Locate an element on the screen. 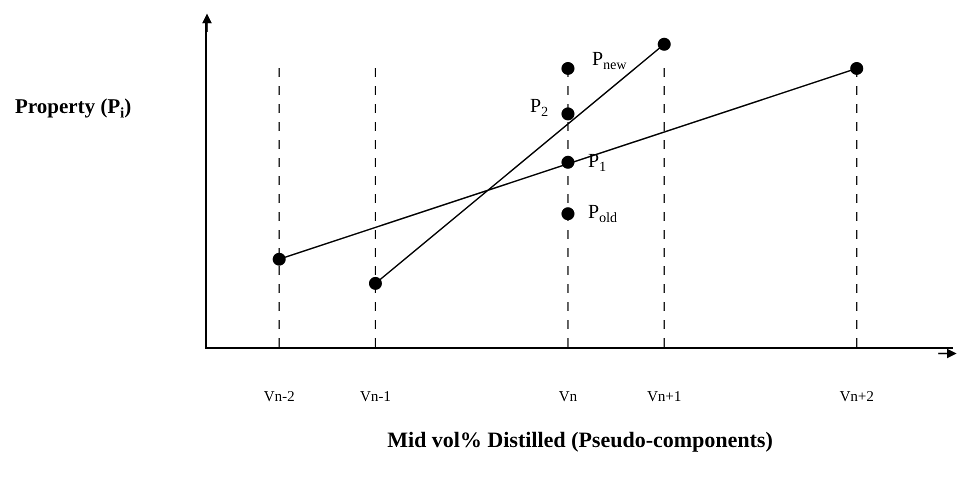 Image resolution: width=963 pixels, height=483 pixels. x-tick-label: Vn-1 is located at coordinates (375, 396).